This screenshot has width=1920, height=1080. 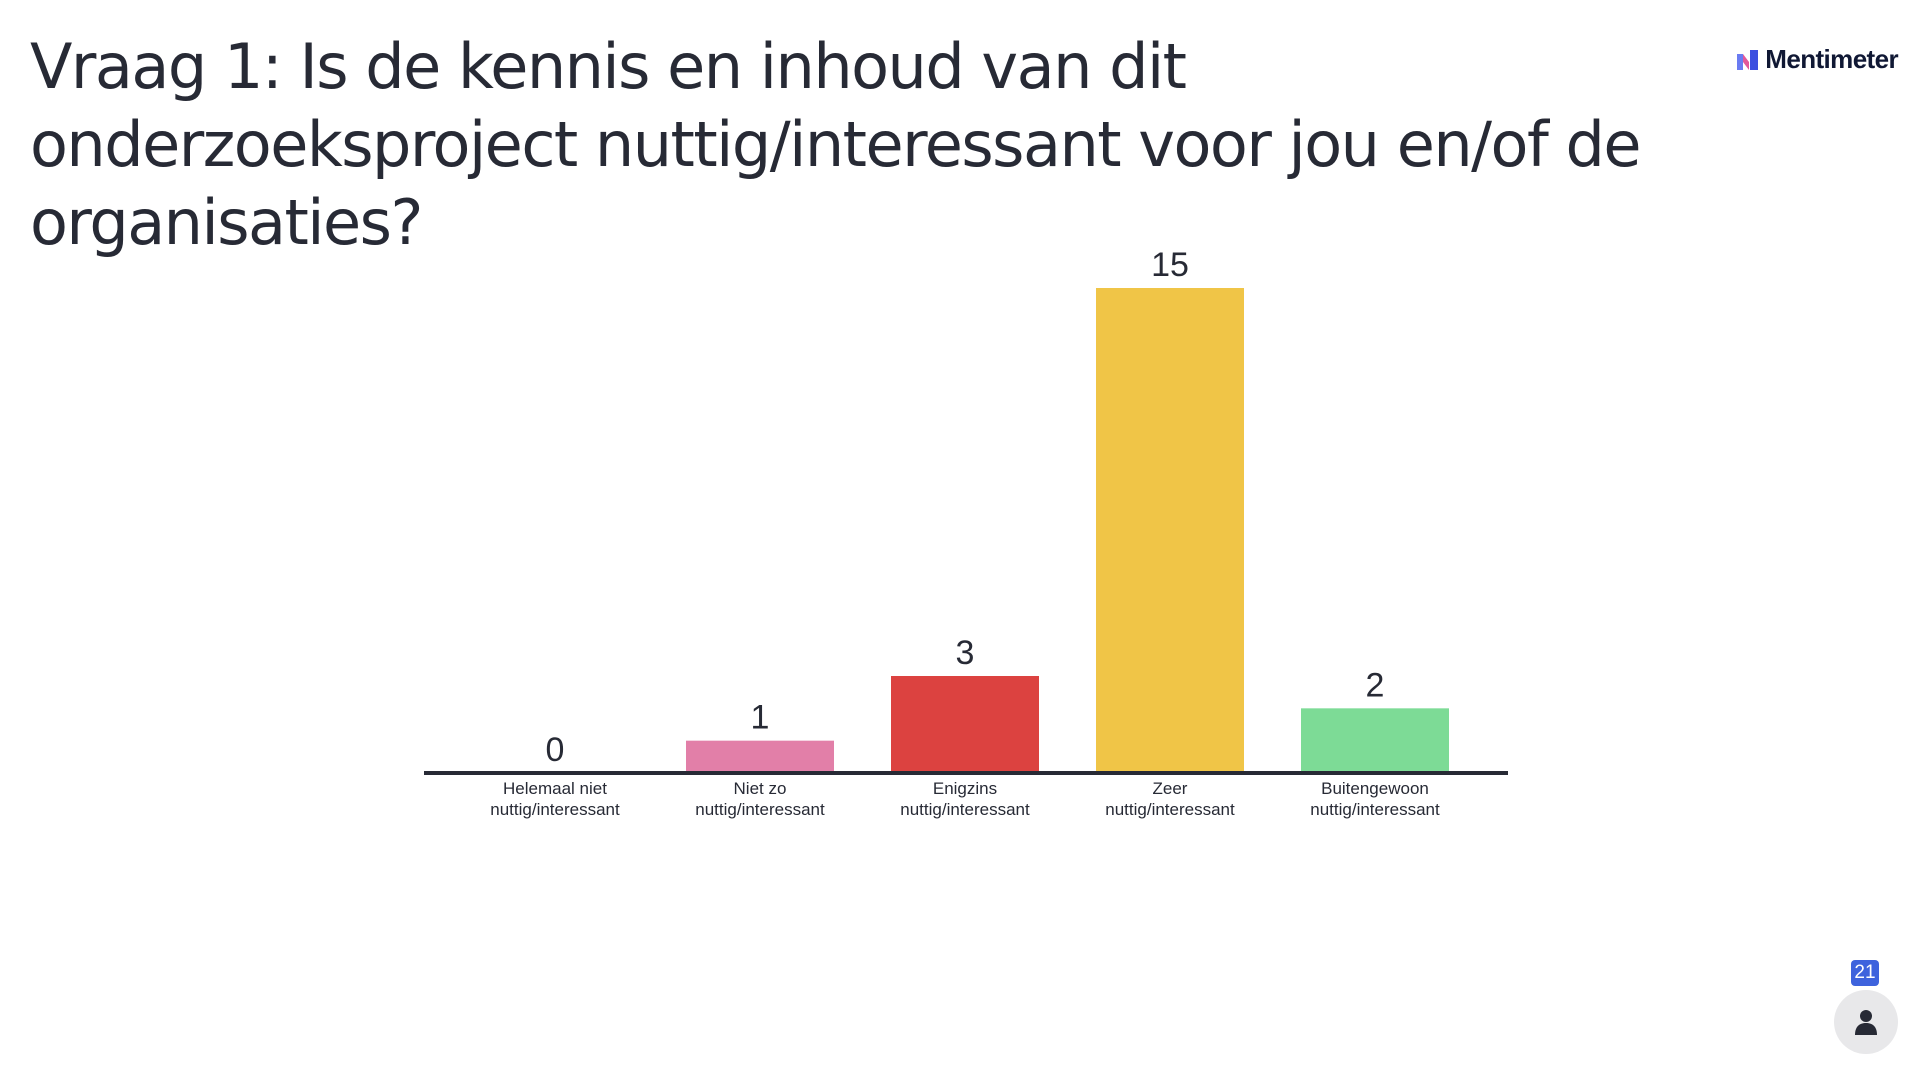 I want to click on bar-value-label-4: 2, so click(x=1375, y=685).